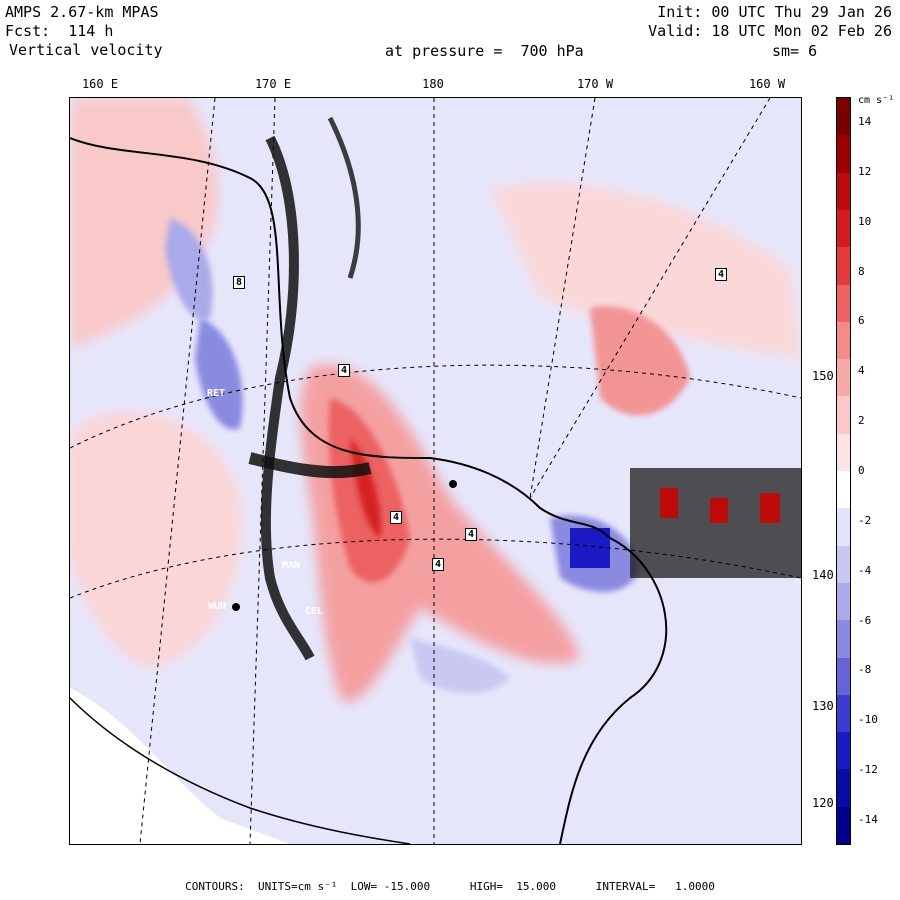 The height and width of the screenshot is (900, 900). What do you see at coordinates (273, 84) in the screenshot?
I see `lon-label-170e: 170 E` at bounding box center [273, 84].